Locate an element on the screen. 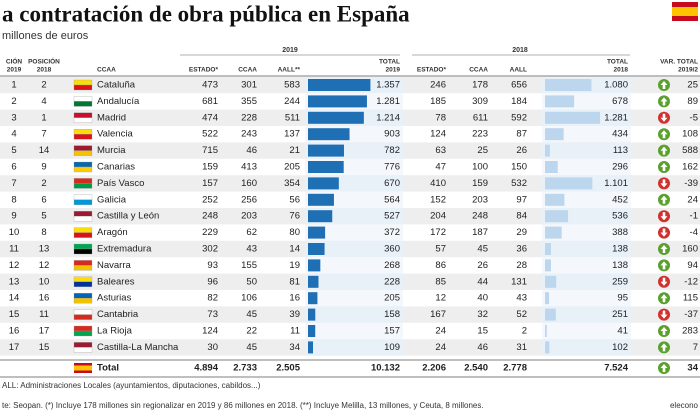  cell: 162 is located at coordinates (690, 167).